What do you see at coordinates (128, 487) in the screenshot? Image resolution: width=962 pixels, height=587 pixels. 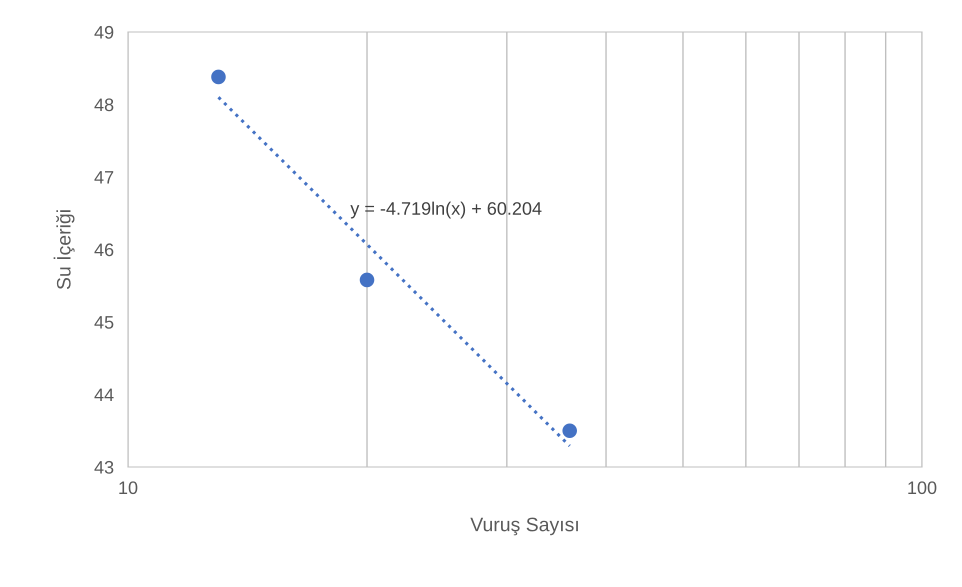 I see `x-tick-label: 10` at bounding box center [128, 487].